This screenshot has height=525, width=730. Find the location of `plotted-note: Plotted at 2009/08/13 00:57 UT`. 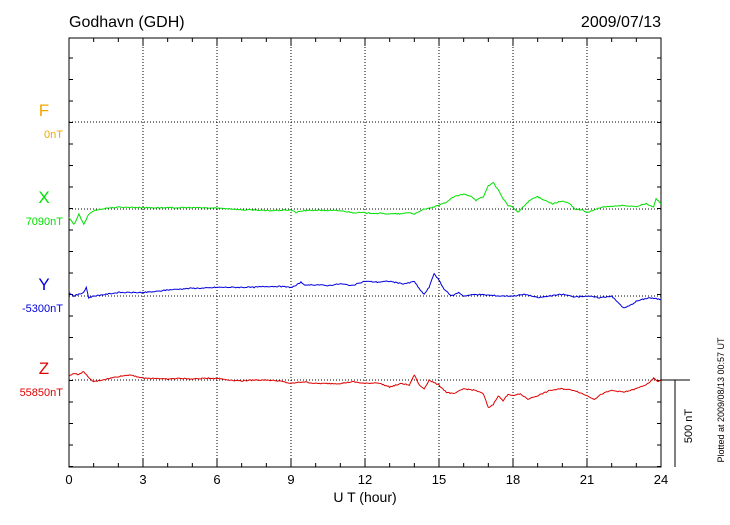

plotted-note: Plotted at 2009/08/13 00:57 UT is located at coordinates (721, 400).